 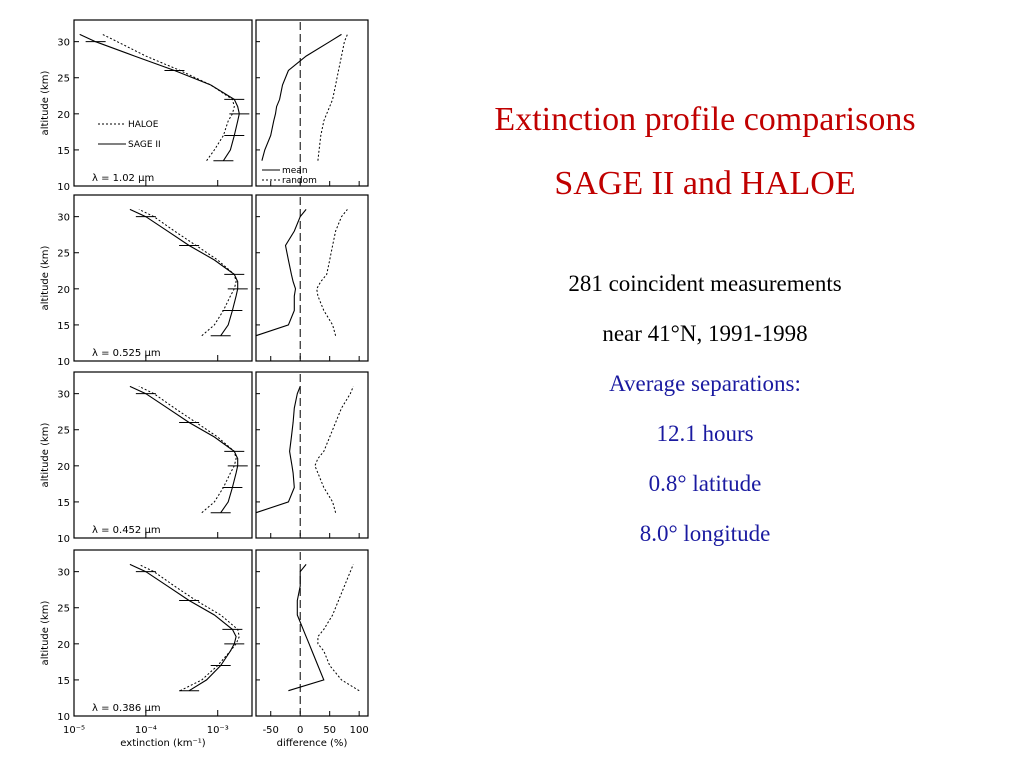 I want to click on x-tick-label: 50, so click(x=329, y=730).